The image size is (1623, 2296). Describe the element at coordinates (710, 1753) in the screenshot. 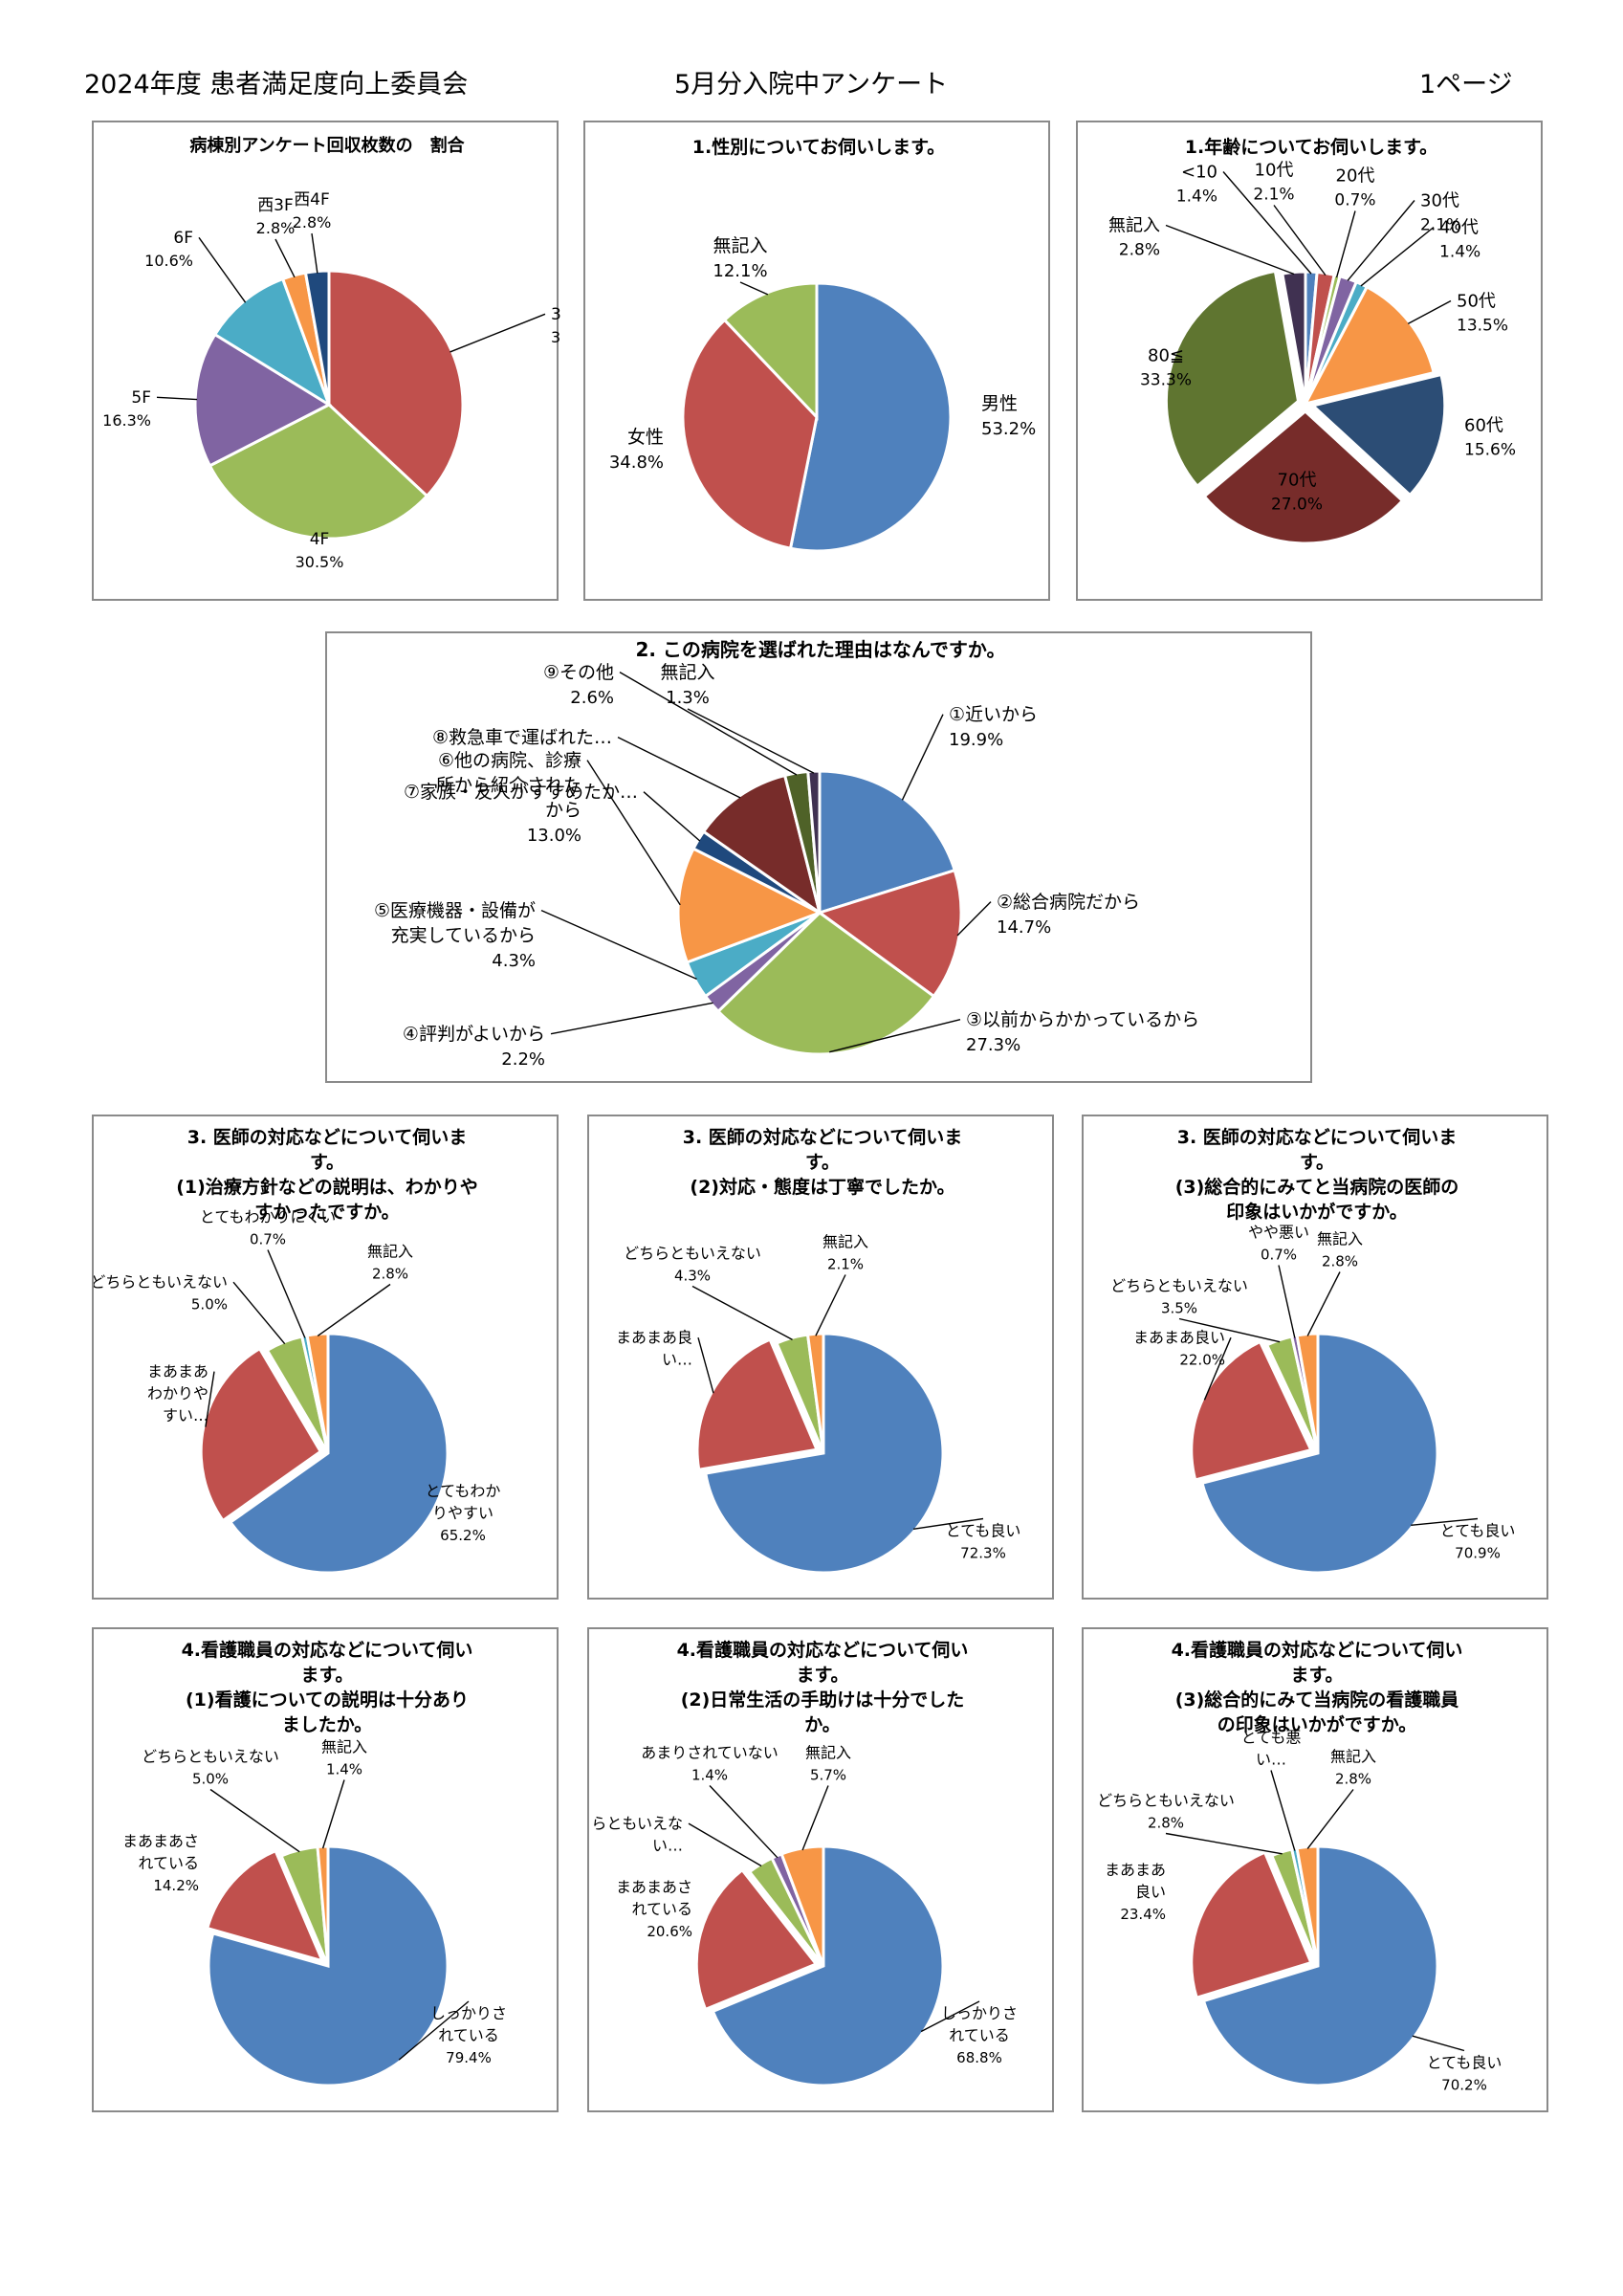

I see `slice-label: あまりされていない` at that location.